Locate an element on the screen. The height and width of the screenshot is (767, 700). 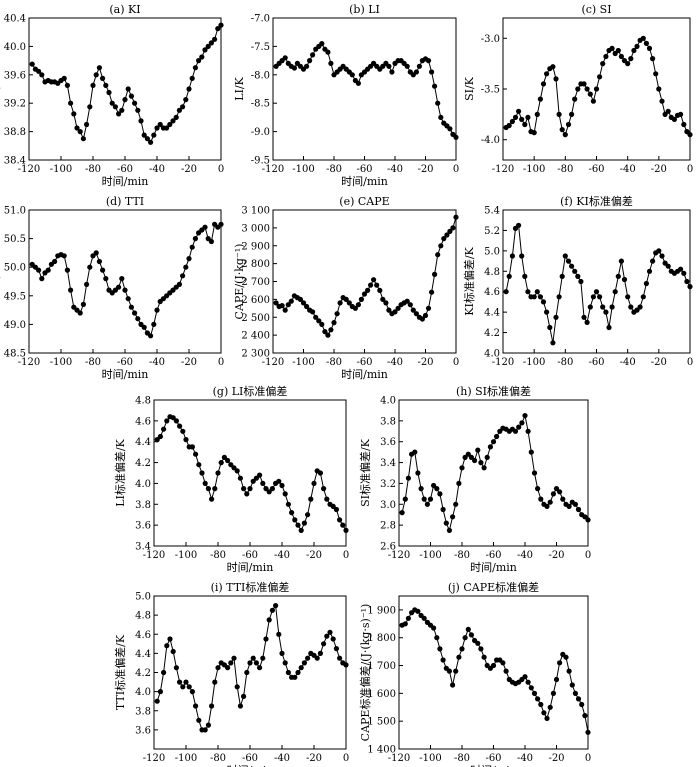
x-tick-label: -80 is located at coordinates (218, 758).